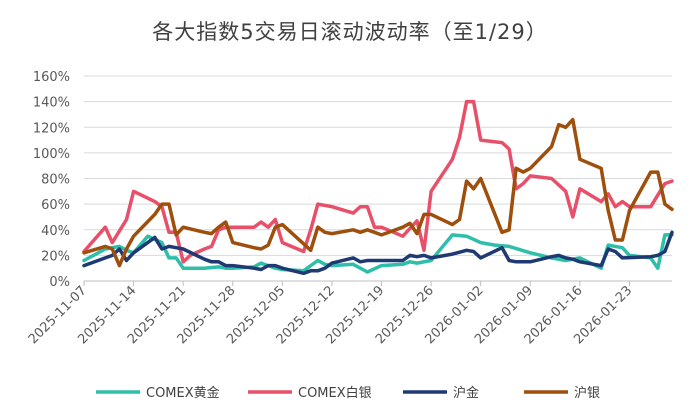  What do you see at coordinates (51, 154) in the screenshot?
I see `y-tick-label: 100%` at bounding box center [51, 154].